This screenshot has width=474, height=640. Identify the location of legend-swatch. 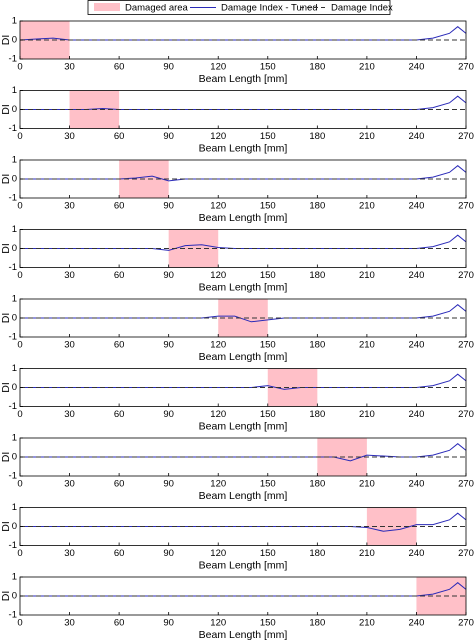
(107, 7).